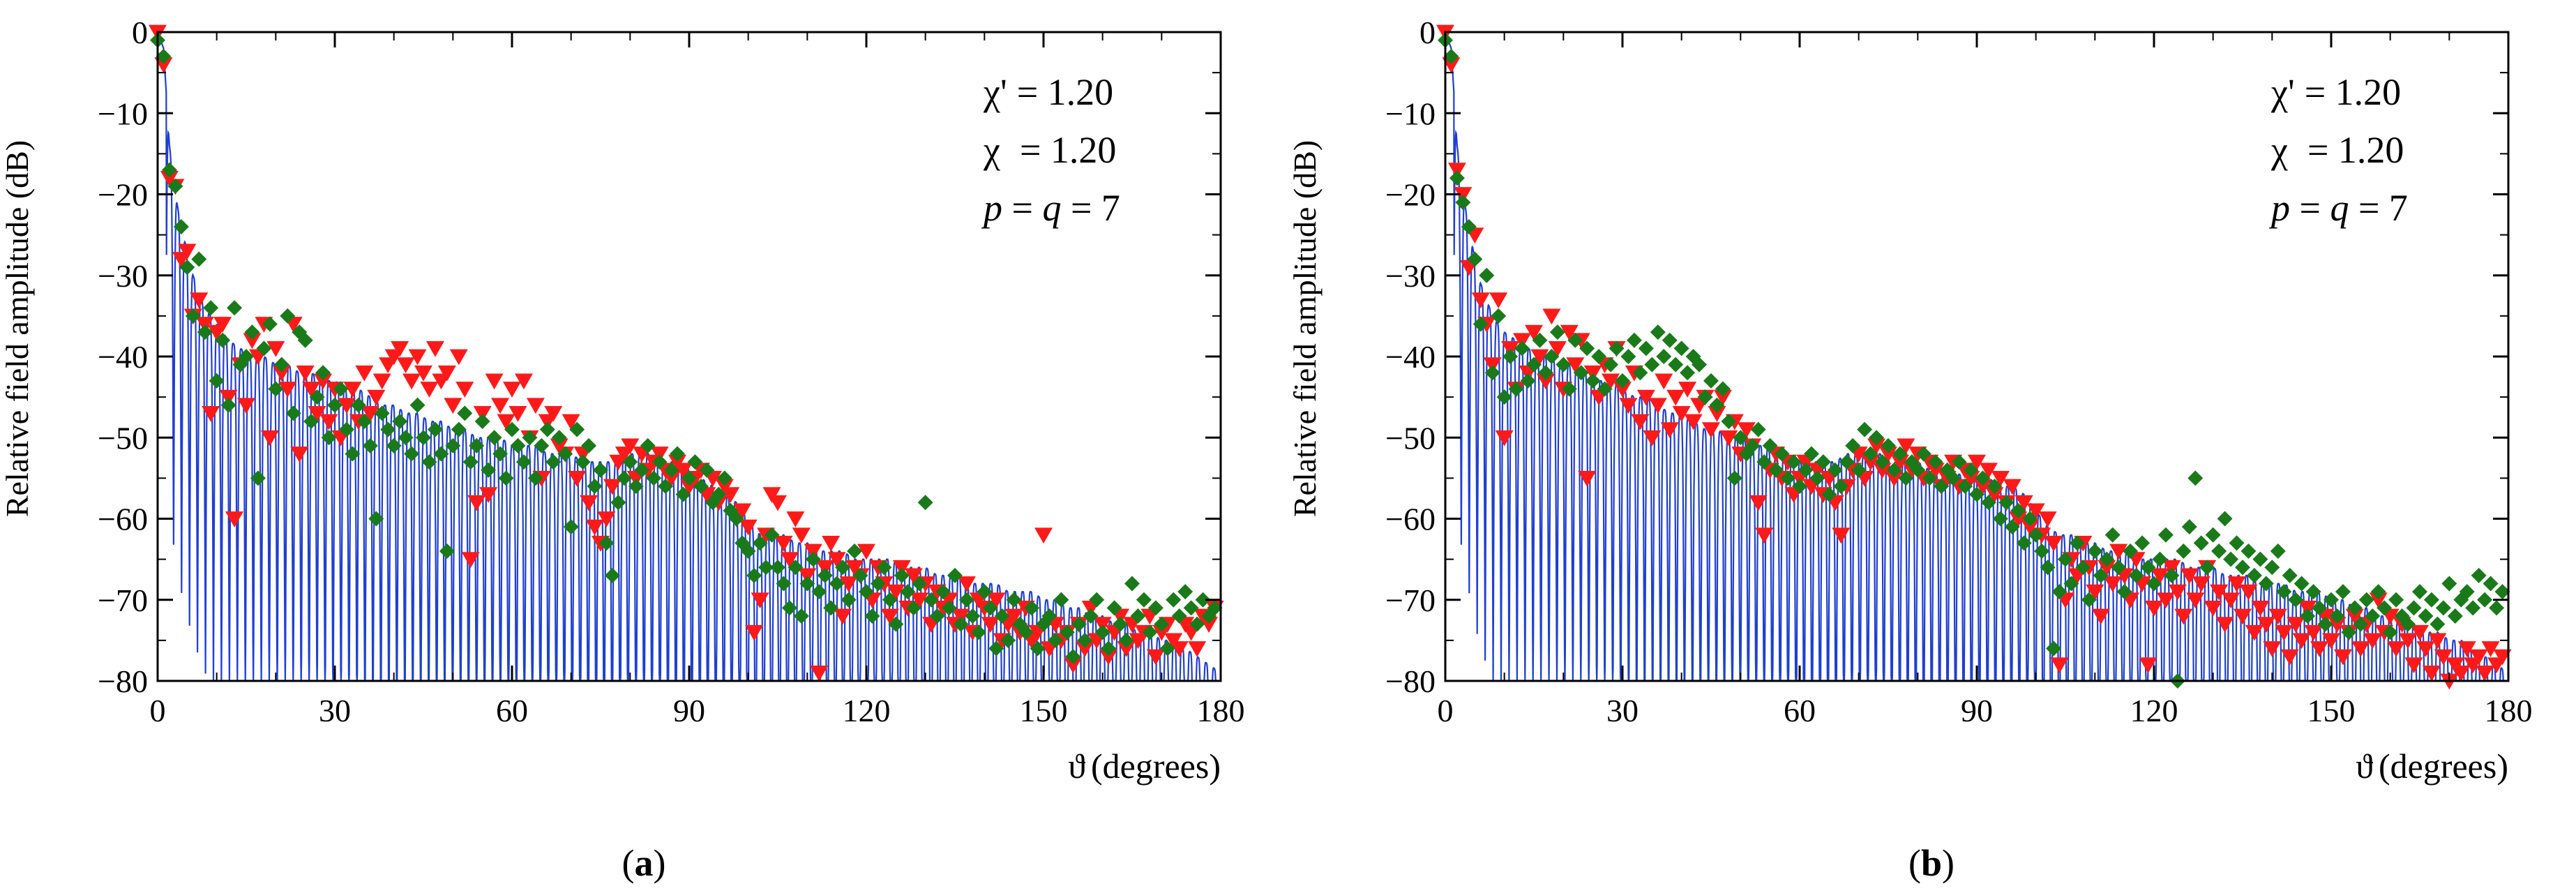 The image size is (2576, 893). What do you see at coordinates (2154, 710) in the screenshot?
I see `x-tick-label: 120` at bounding box center [2154, 710].